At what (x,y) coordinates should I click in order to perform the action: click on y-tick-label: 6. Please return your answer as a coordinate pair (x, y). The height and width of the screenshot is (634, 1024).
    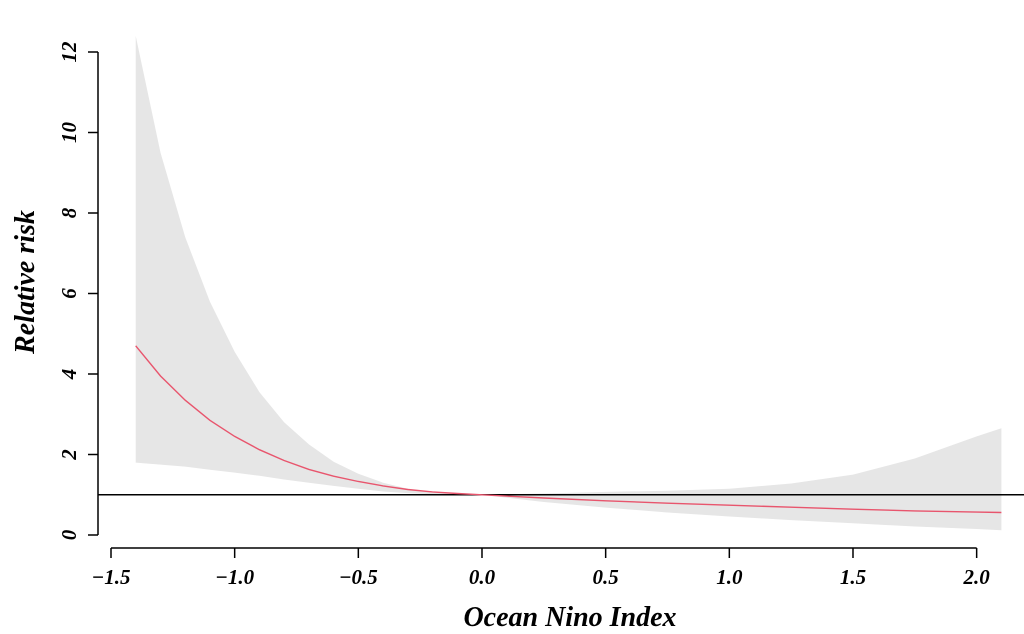
    Looking at the image, I should click on (69, 293).